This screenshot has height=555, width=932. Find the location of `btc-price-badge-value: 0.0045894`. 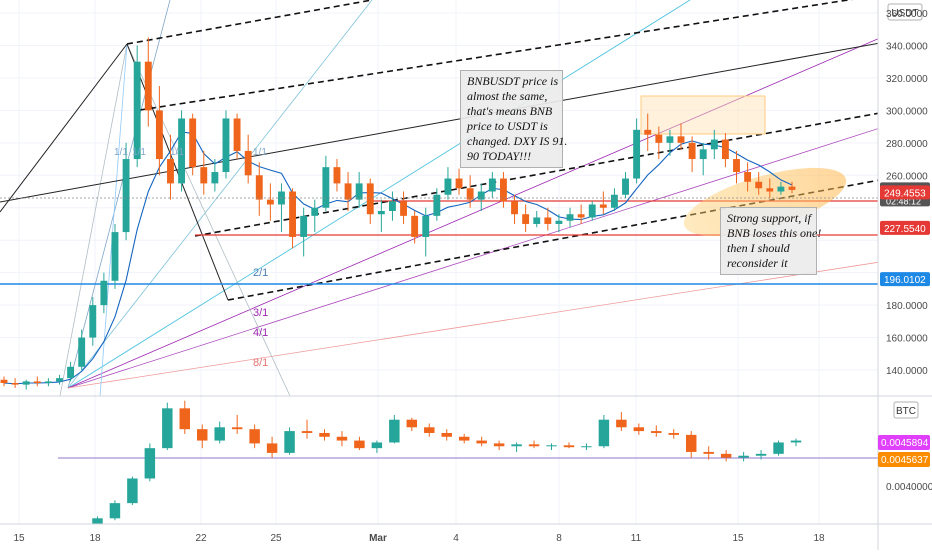

btc-price-badge-value: 0.0045894 is located at coordinates (905, 443).